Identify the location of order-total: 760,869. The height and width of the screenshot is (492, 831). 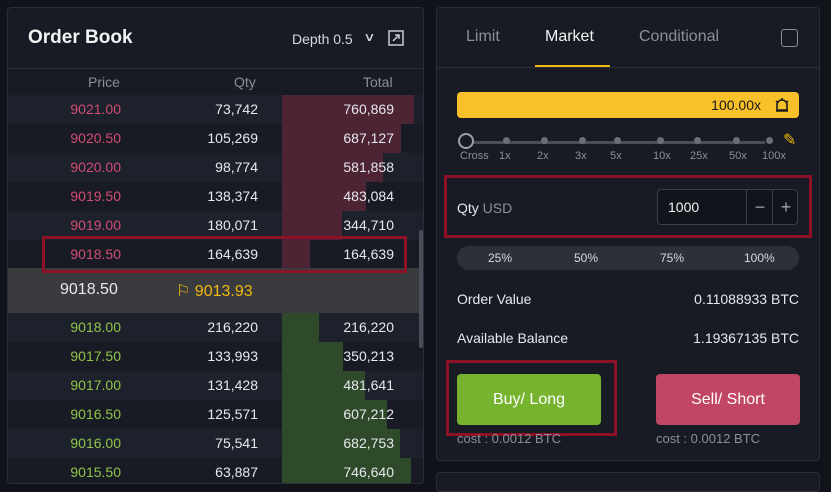
(368, 109).